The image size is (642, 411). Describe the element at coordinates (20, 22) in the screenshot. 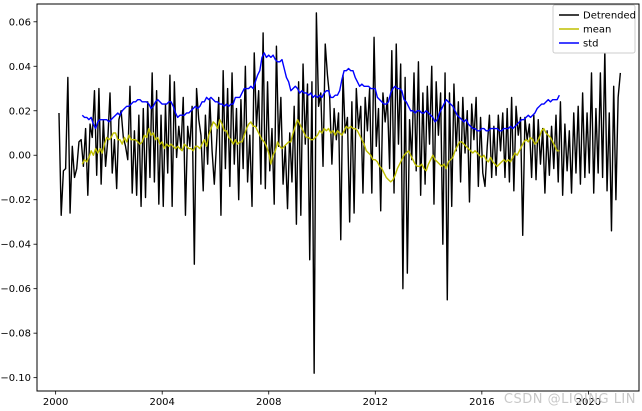

I see `y-tick-label: 0.06` at that location.